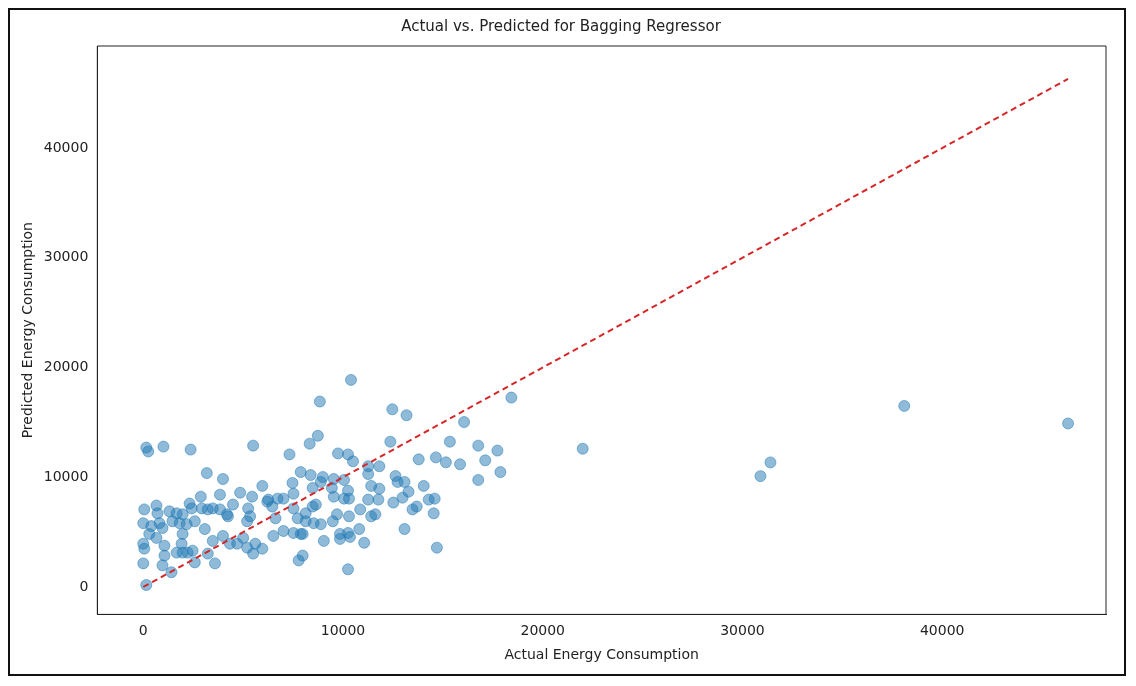  Describe the element at coordinates (343, 630) in the screenshot. I see `x-tick-label: 10000` at that location.